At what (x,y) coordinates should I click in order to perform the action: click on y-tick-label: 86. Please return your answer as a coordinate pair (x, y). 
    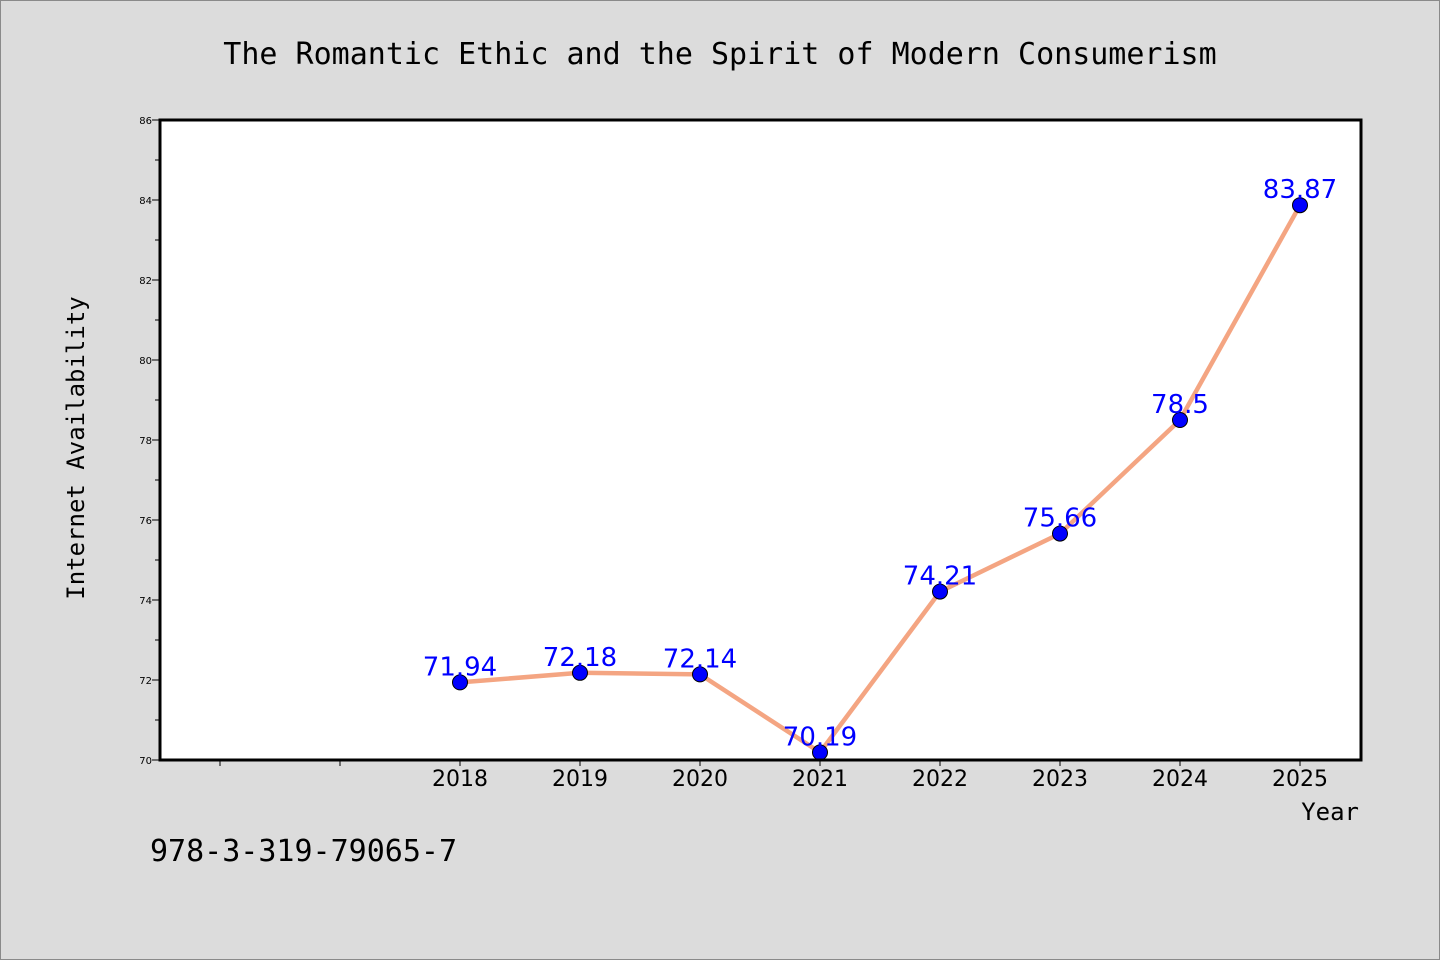
    Looking at the image, I should click on (145, 121).